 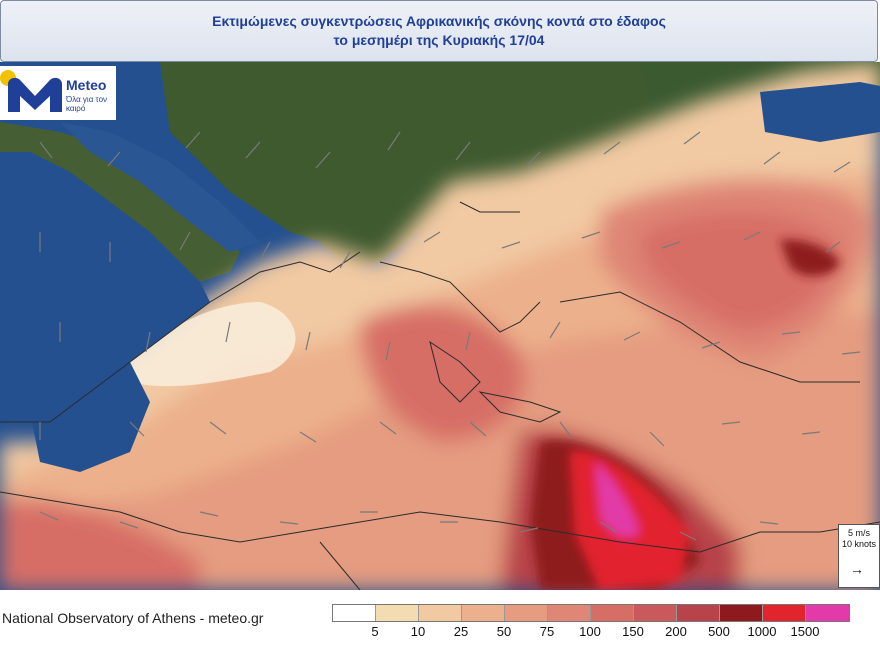 I want to click on clean-air-patch, so click(x=213, y=344).